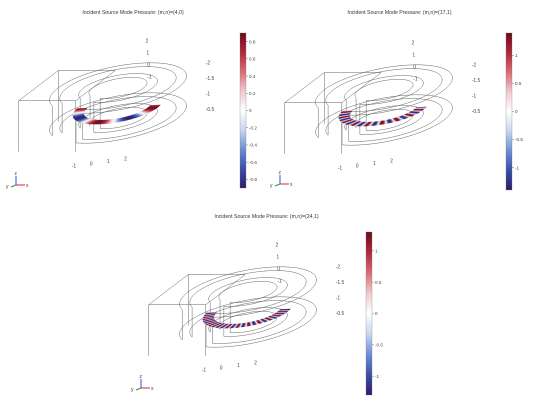 The image size is (533, 412). I want to click on x-tick-label: 0, so click(91, 164).